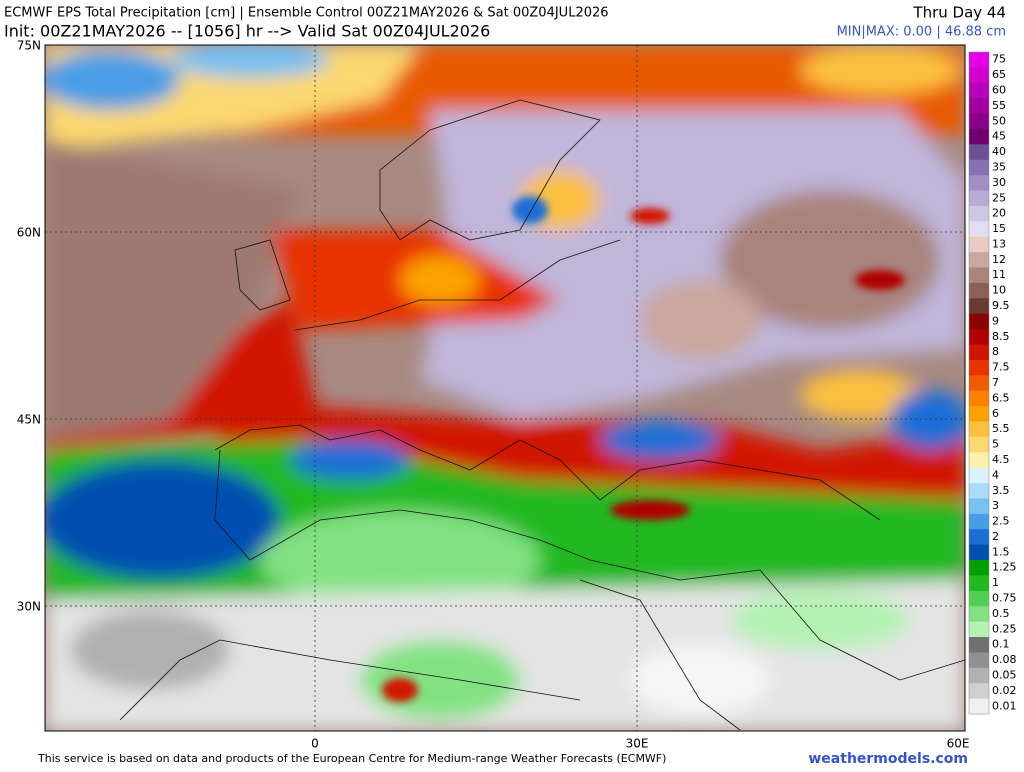 This screenshot has width=1024, height=772. What do you see at coordinates (999, 105) in the screenshot?
I see `colorbar-label: 55` at bounding box center [999, 105].